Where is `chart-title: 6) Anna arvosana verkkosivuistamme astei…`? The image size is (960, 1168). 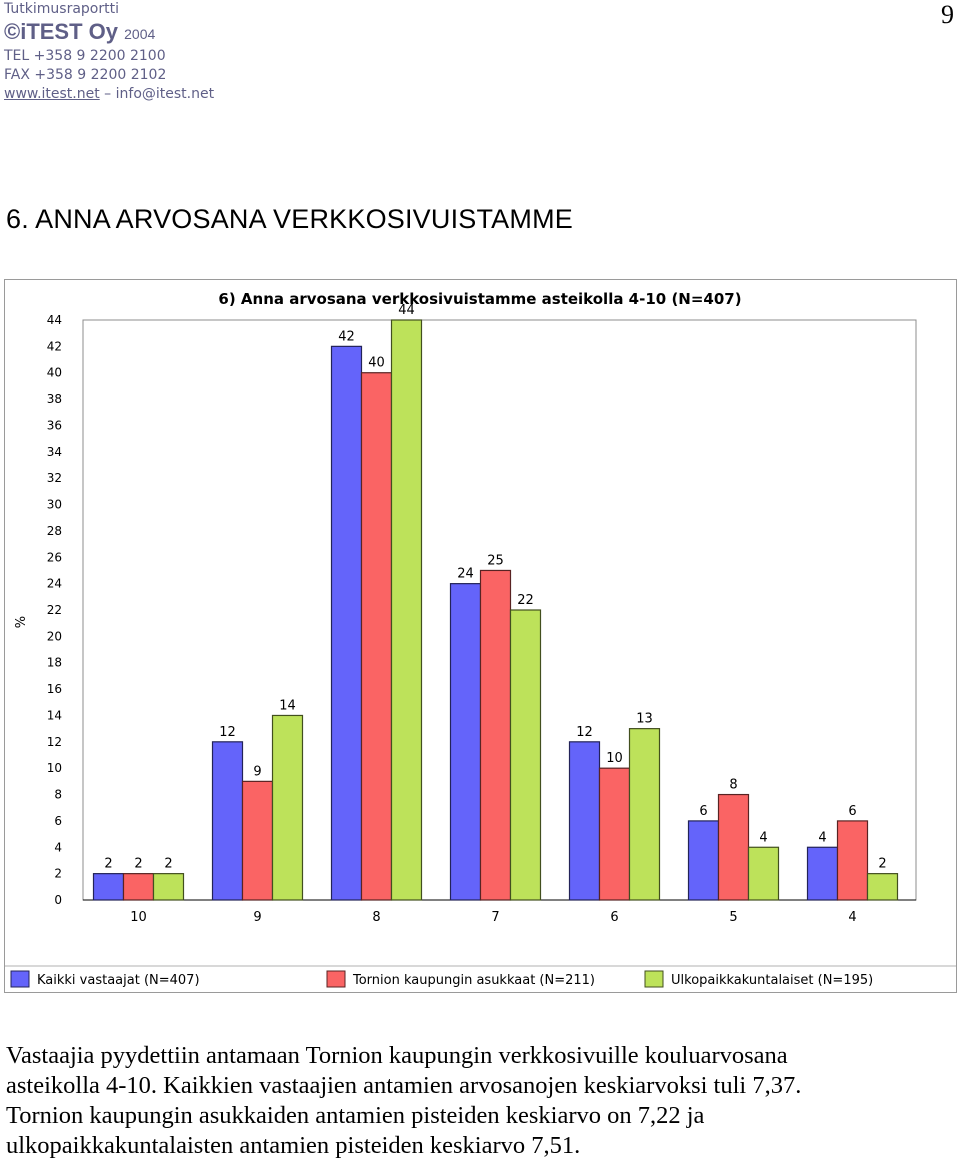 chart-title: 6) Anna arvosana verkkosivuistamme astei… is located at coordinates (479, 299).